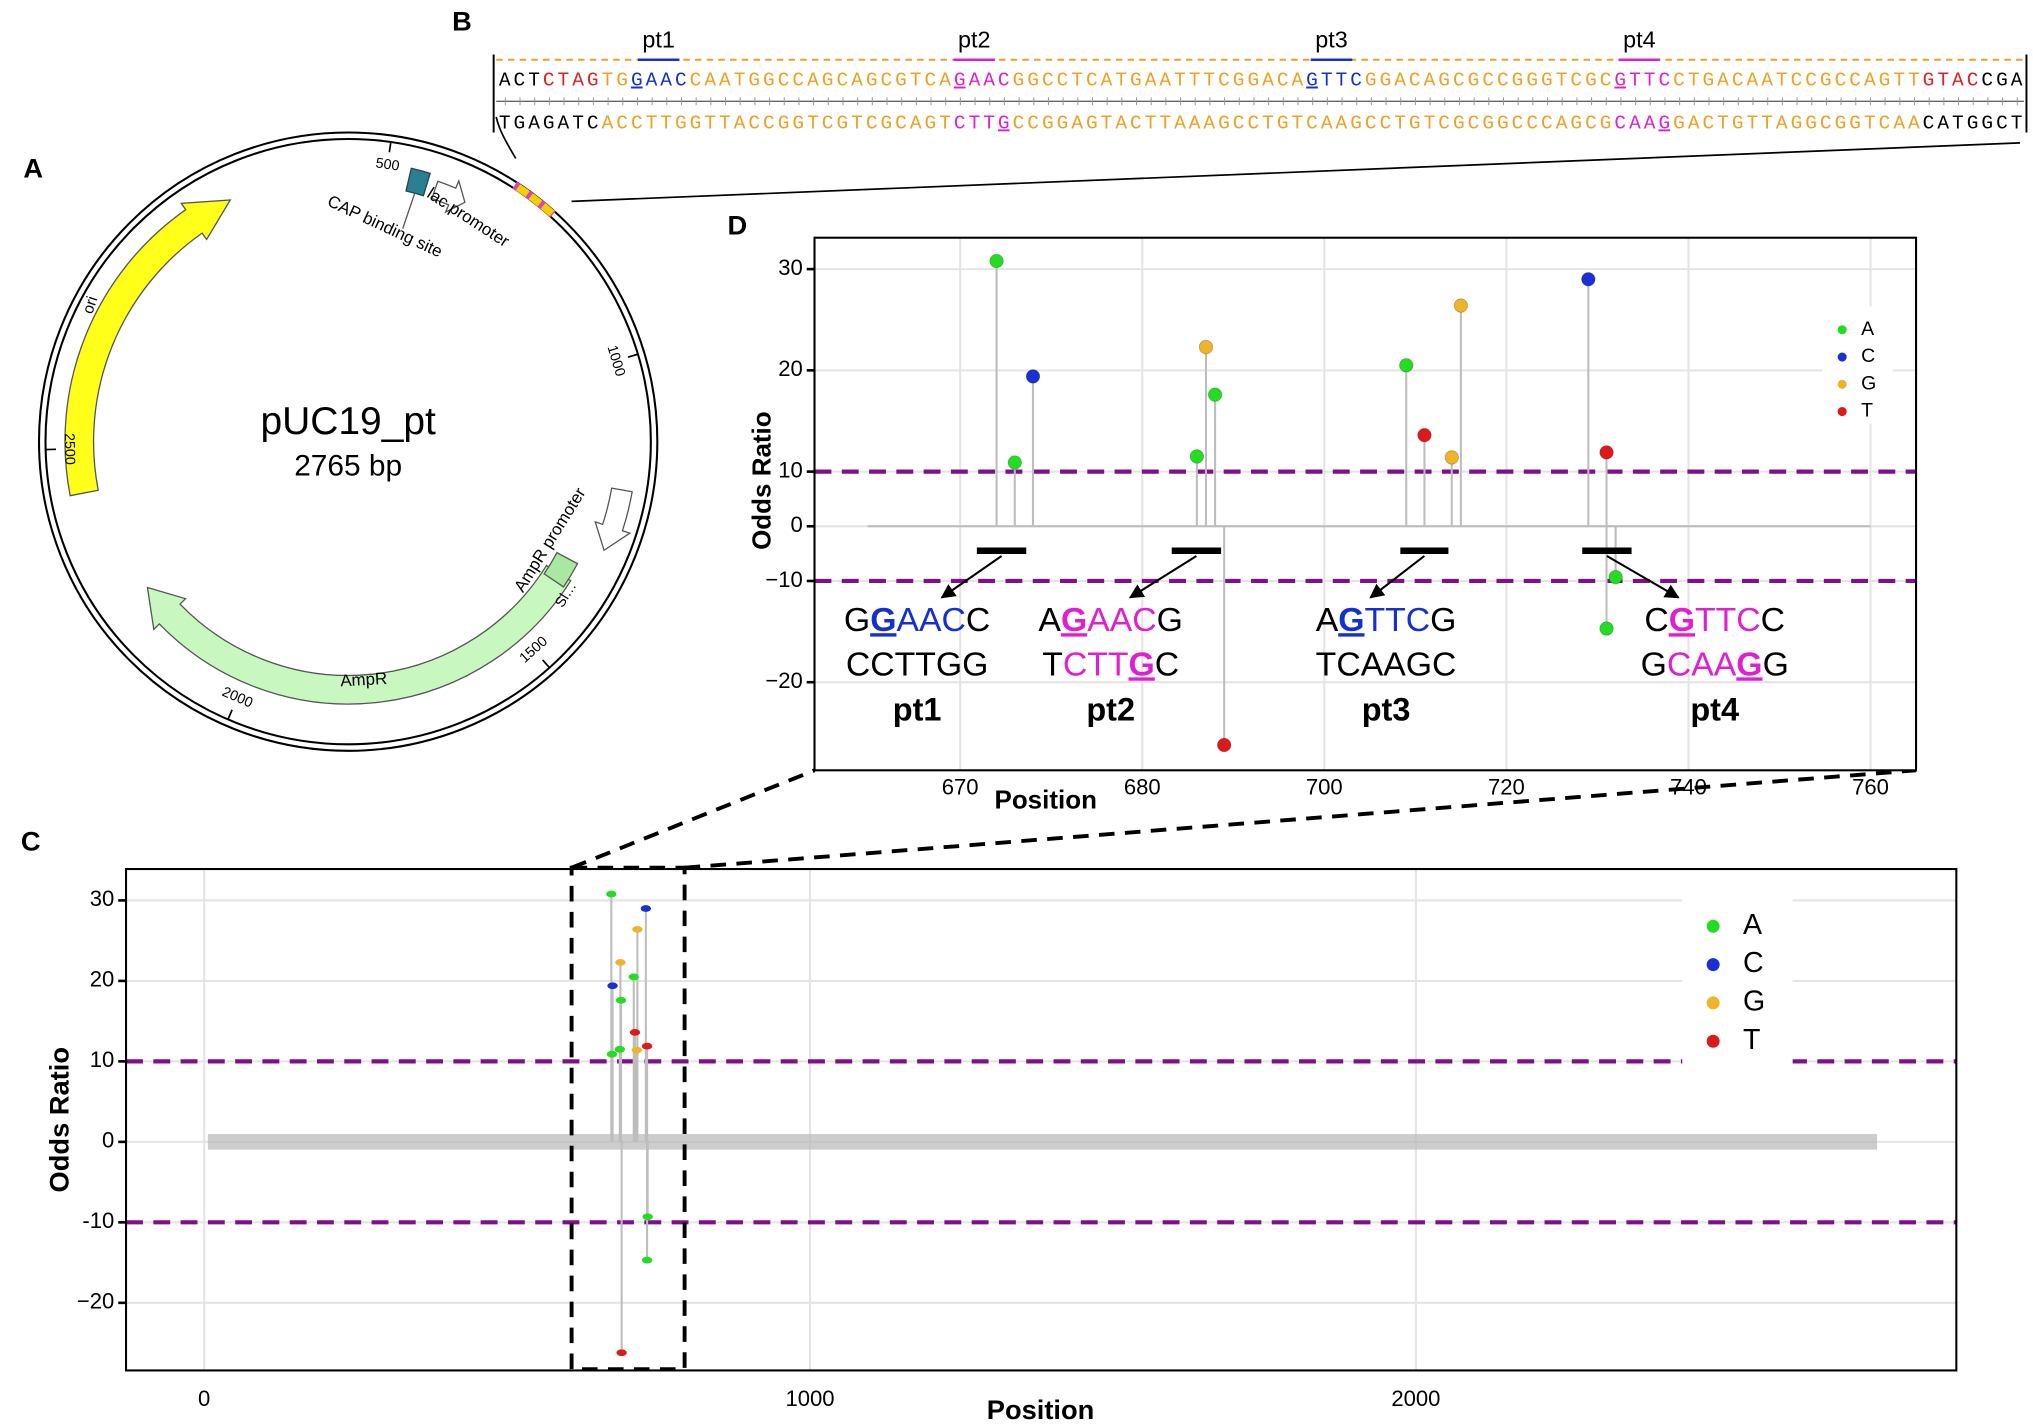  I want to click on motif-label: pt4, so click(1714, 709).